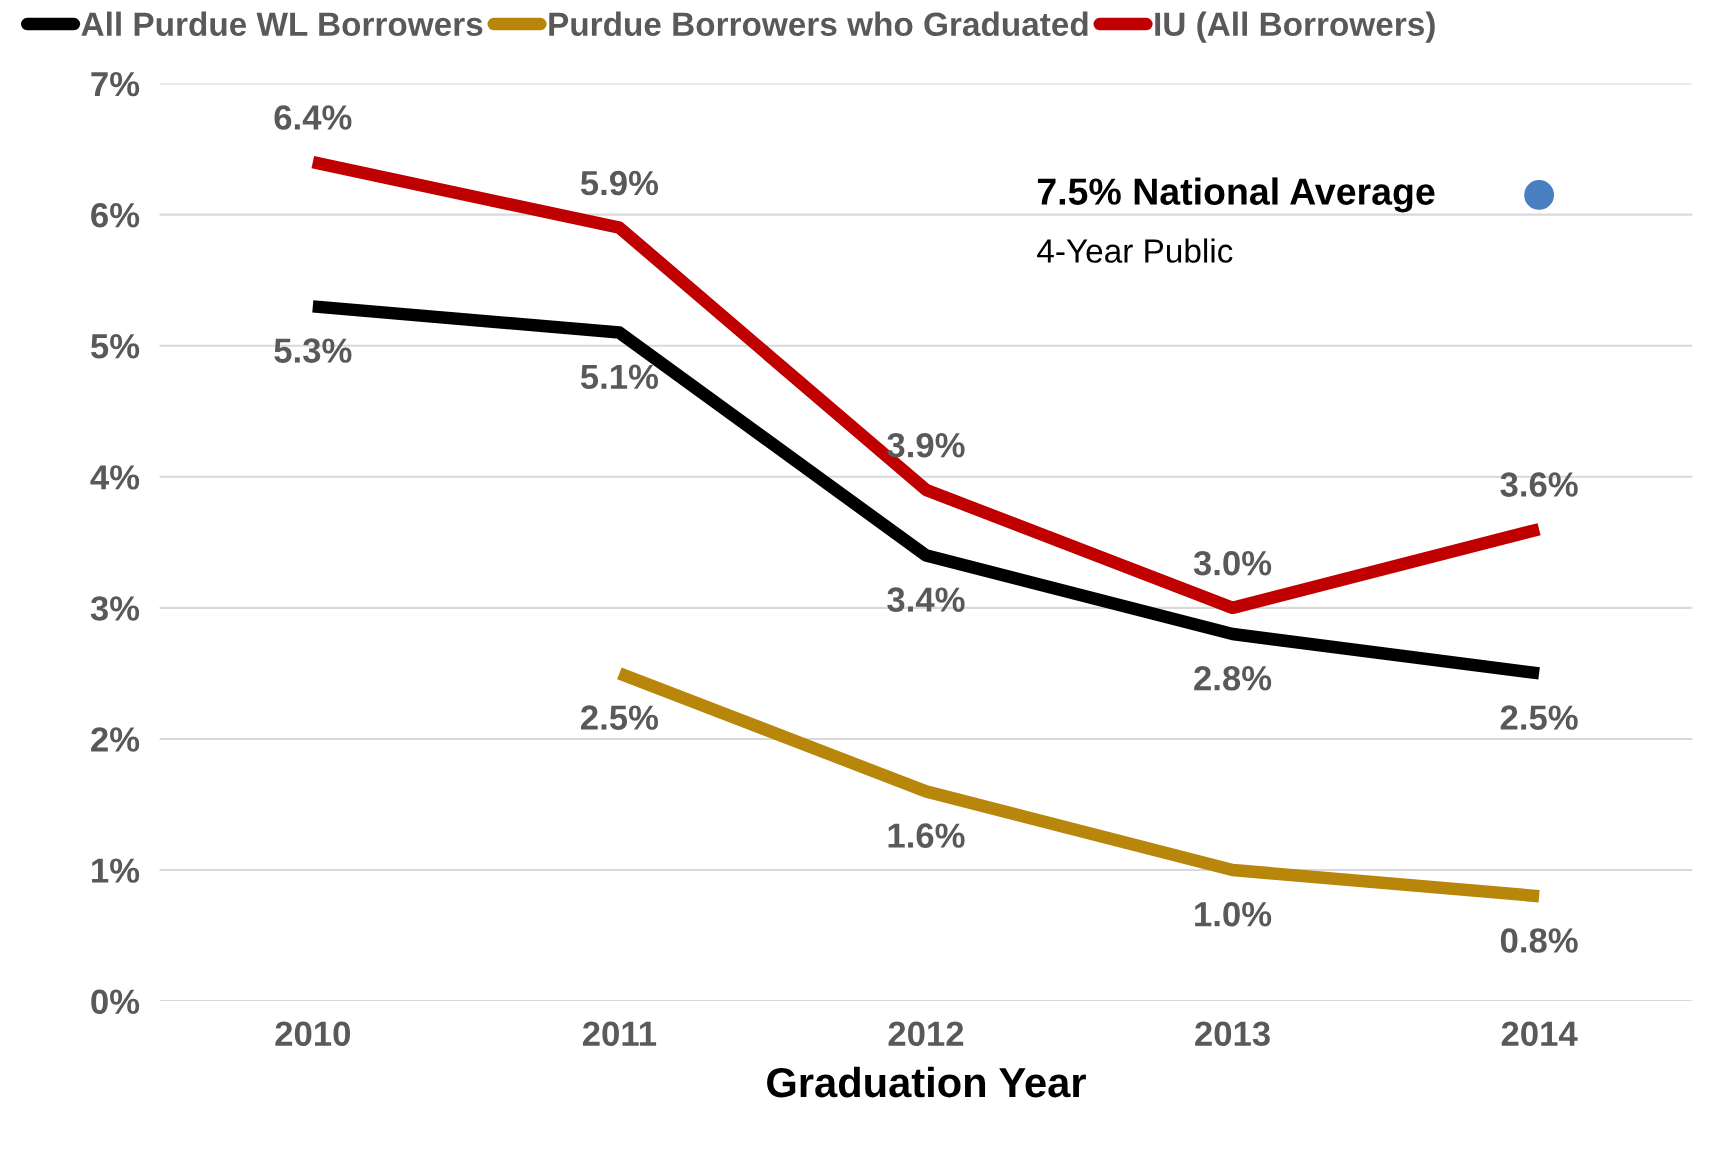 This screenshot has width=1734, height=1160. What do you see at coordinates (818, 24) in the screenshot?
I see `legend-label: Purdue Borrowers who Graduated` at bounding box center [818, 24].